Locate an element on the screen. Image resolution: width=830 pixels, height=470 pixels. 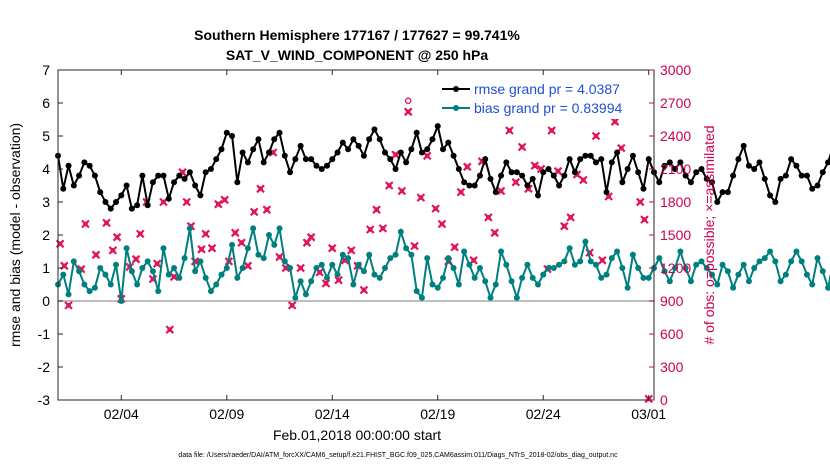
legend-rmse-label: rmse grand pr = 4.0387 is located at coordinates (547, 89).